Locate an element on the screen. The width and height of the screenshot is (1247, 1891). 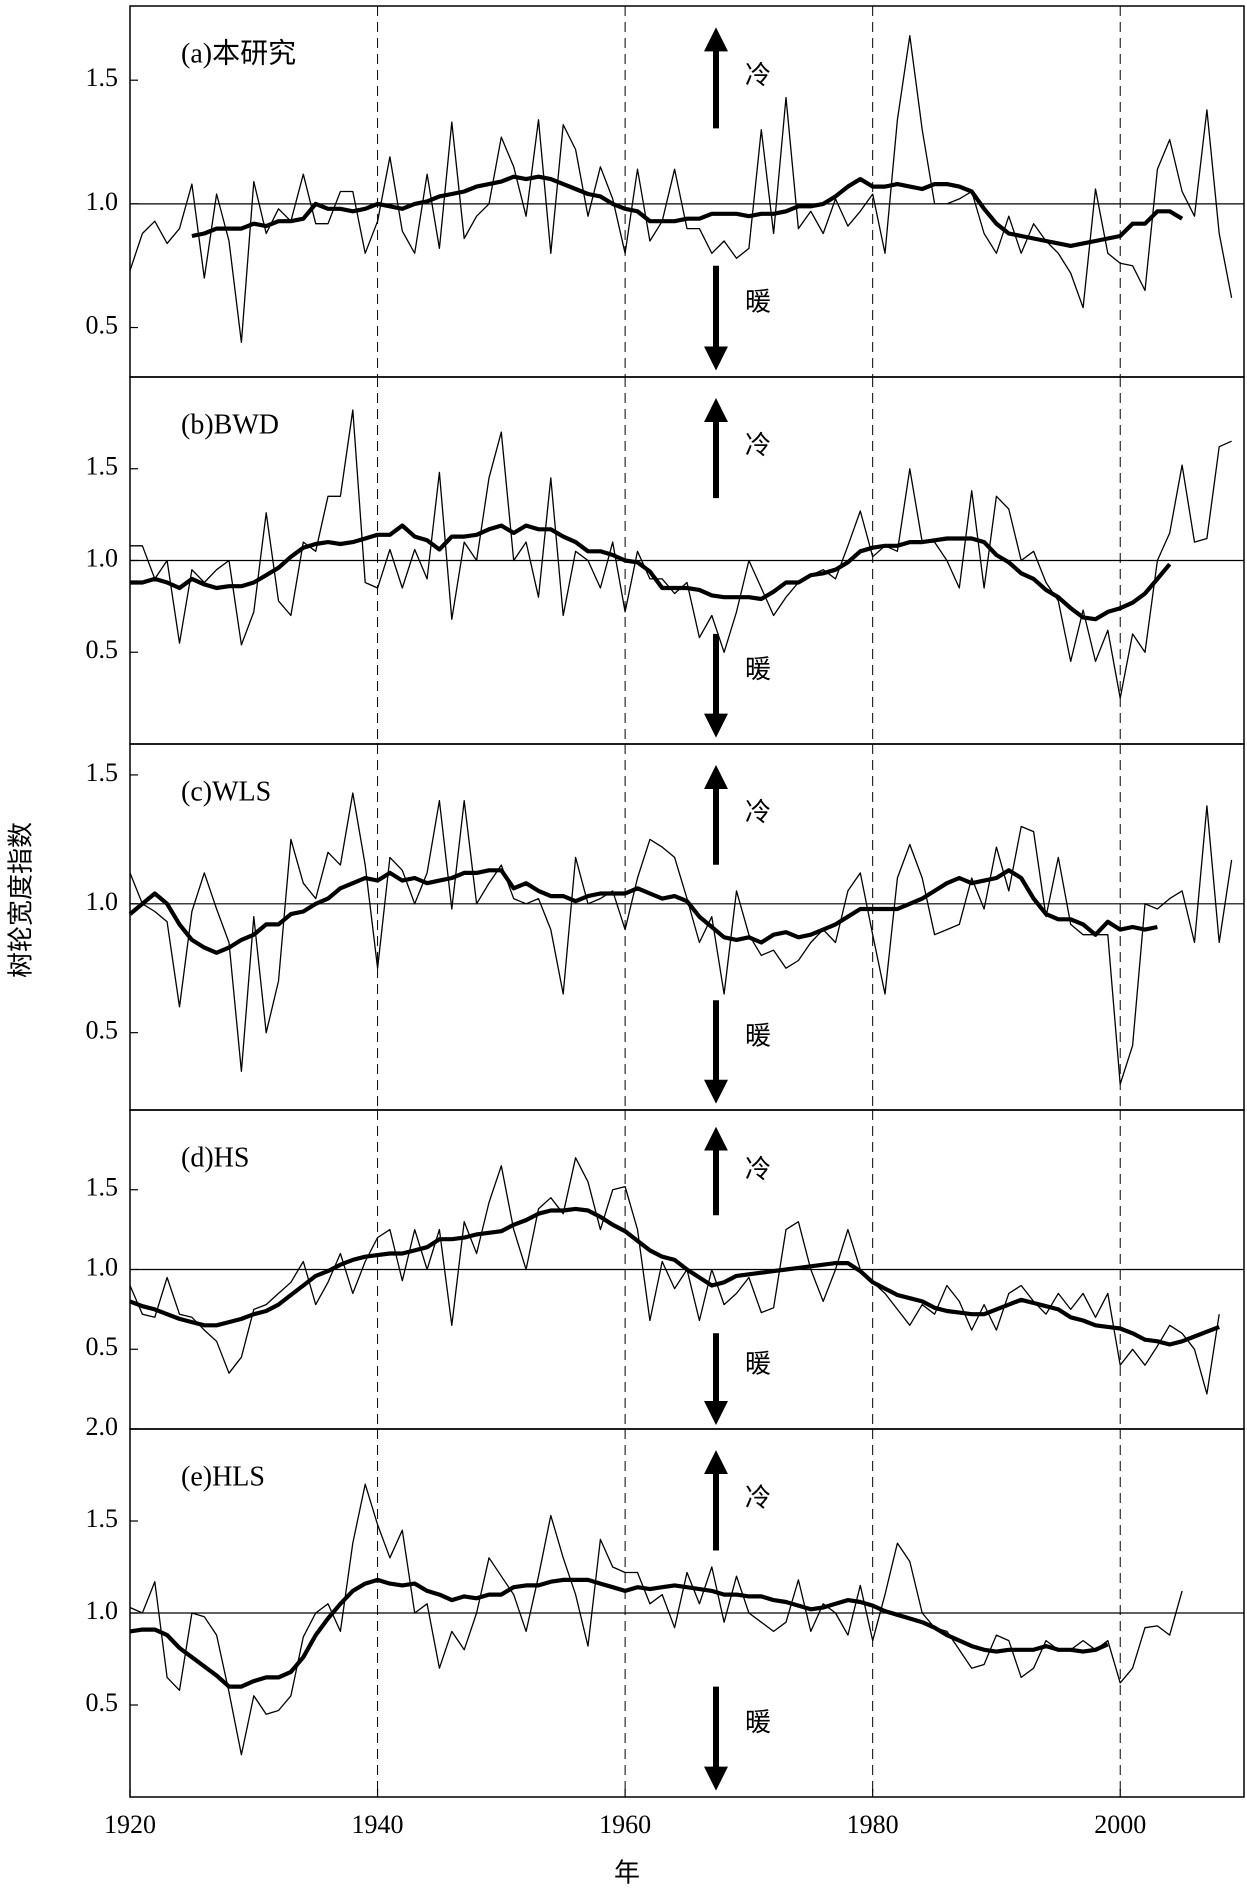
panel-title: (d)HS is located at coordinates (215, 1157).